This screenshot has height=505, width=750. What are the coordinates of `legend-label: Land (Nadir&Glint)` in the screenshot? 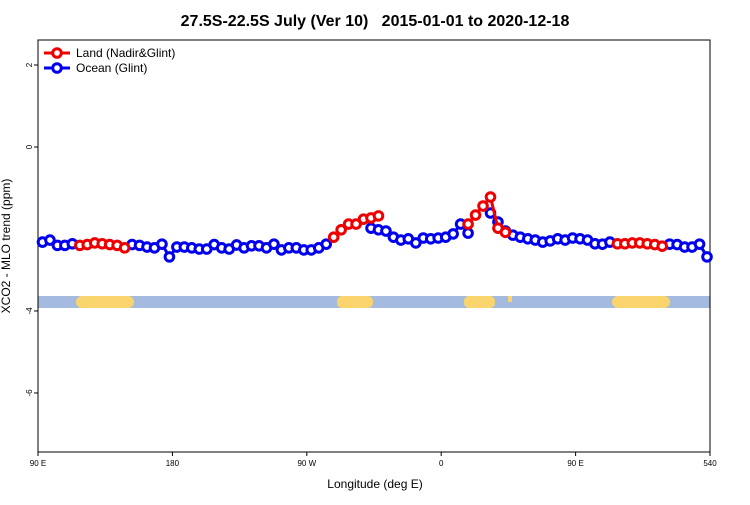 It's located at (125, 53).